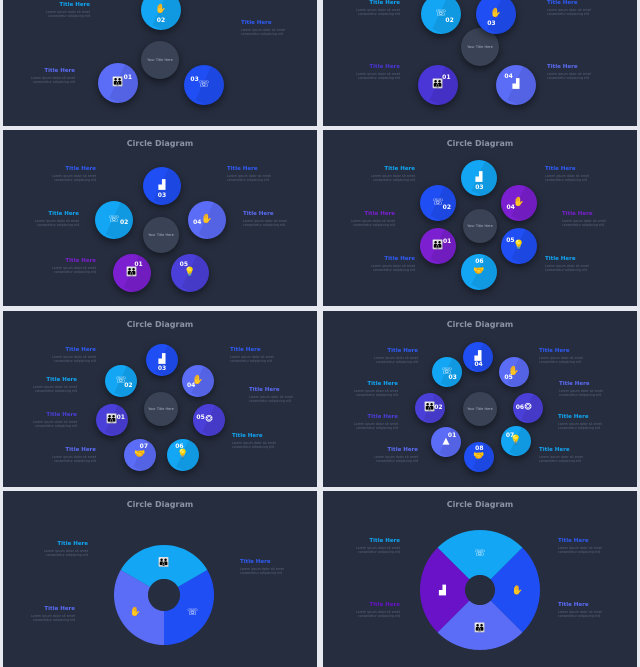 Image resolution: width=640 pixels, height=667 pixels. Describe the element at coordinates (479, 457) in the screenshot. I see `diagram-circle-08: 🤝 08` at that location.